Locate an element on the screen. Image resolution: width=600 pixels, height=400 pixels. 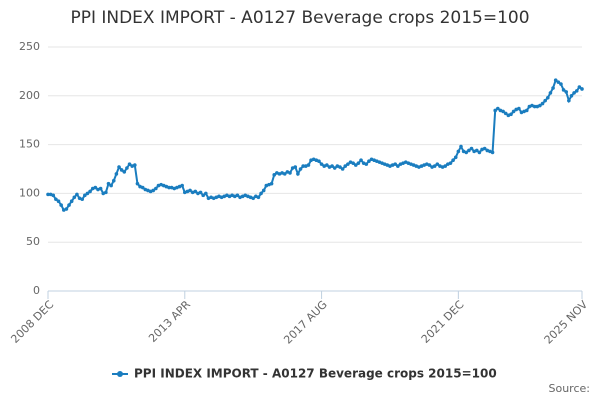
source: Source: is located at coordinates (570, 388).